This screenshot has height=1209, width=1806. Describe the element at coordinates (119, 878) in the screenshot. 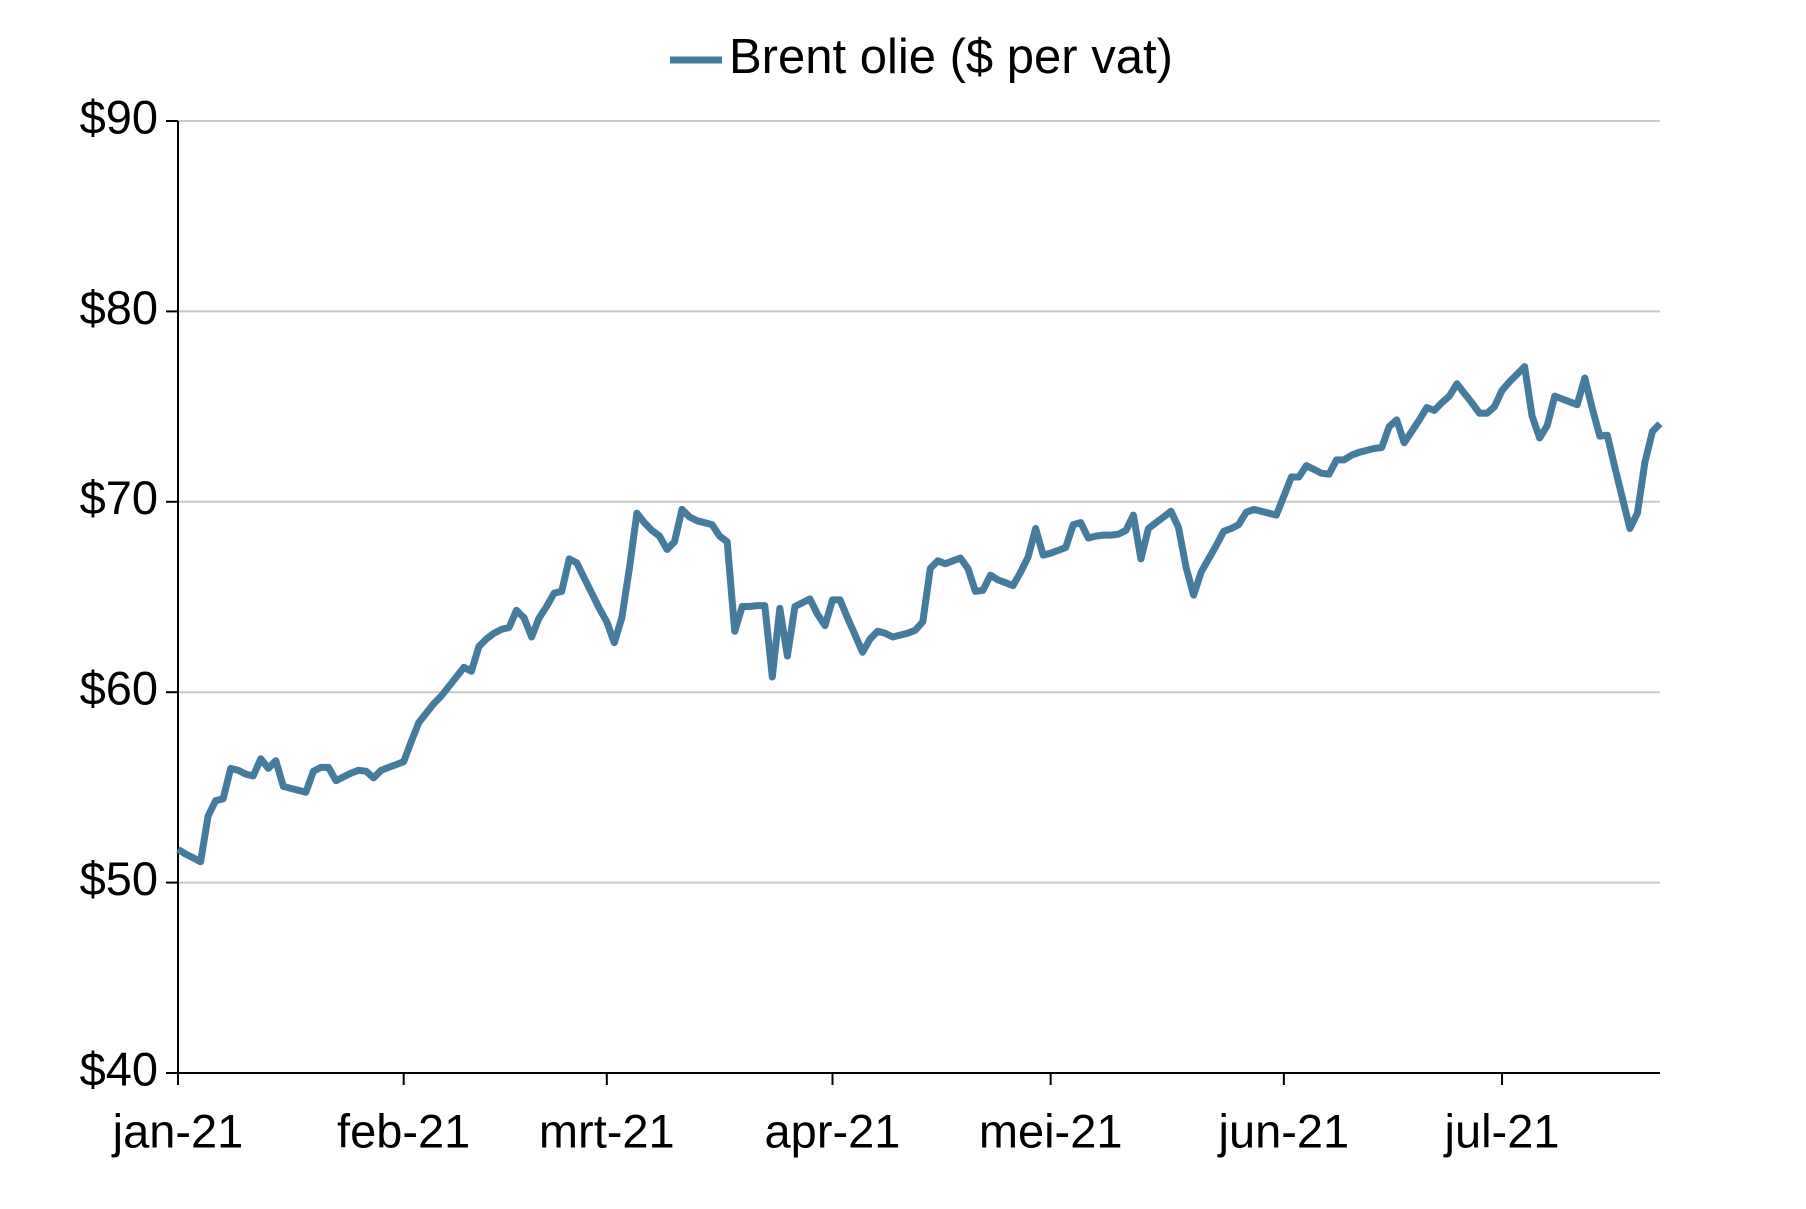

I see `y-tick-label: $50` at that location.